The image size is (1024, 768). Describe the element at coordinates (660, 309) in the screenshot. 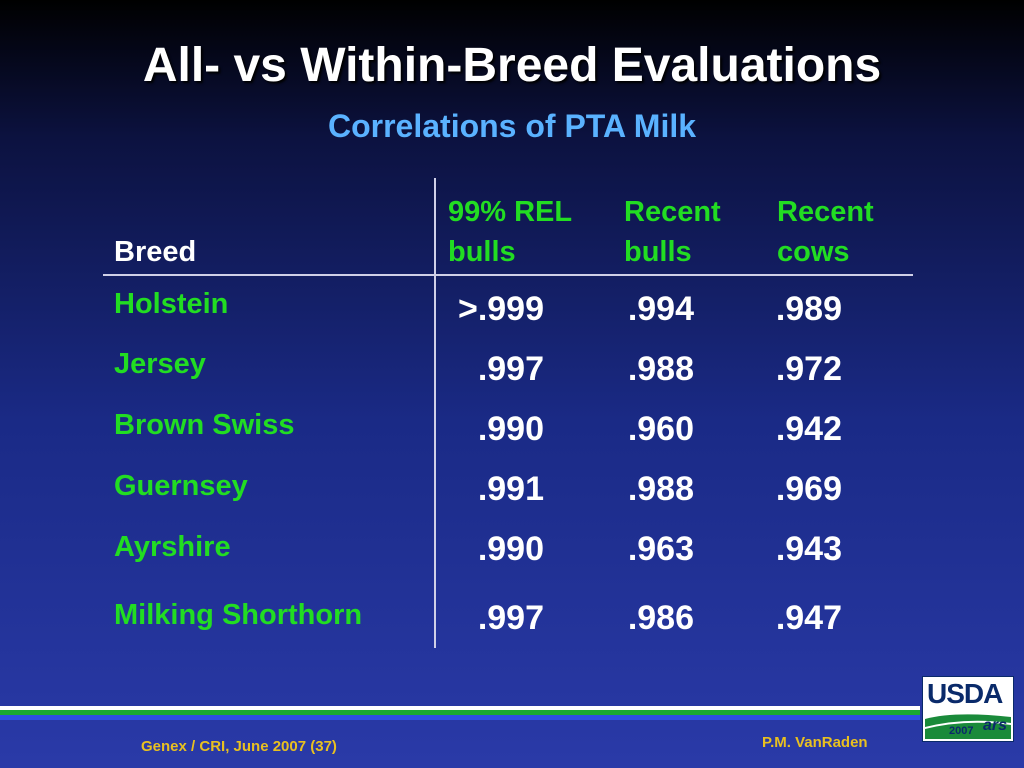

I see `recent-bulls-value: .994` at that location.